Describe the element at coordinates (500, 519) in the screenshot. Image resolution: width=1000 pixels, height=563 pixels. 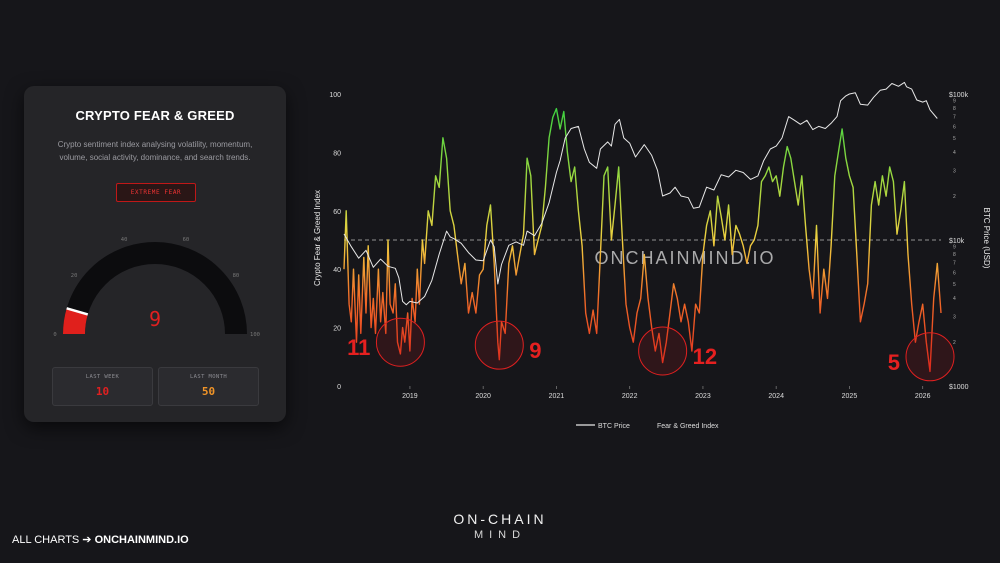
I see `logo-line1: ON-CHAIN` at that location.